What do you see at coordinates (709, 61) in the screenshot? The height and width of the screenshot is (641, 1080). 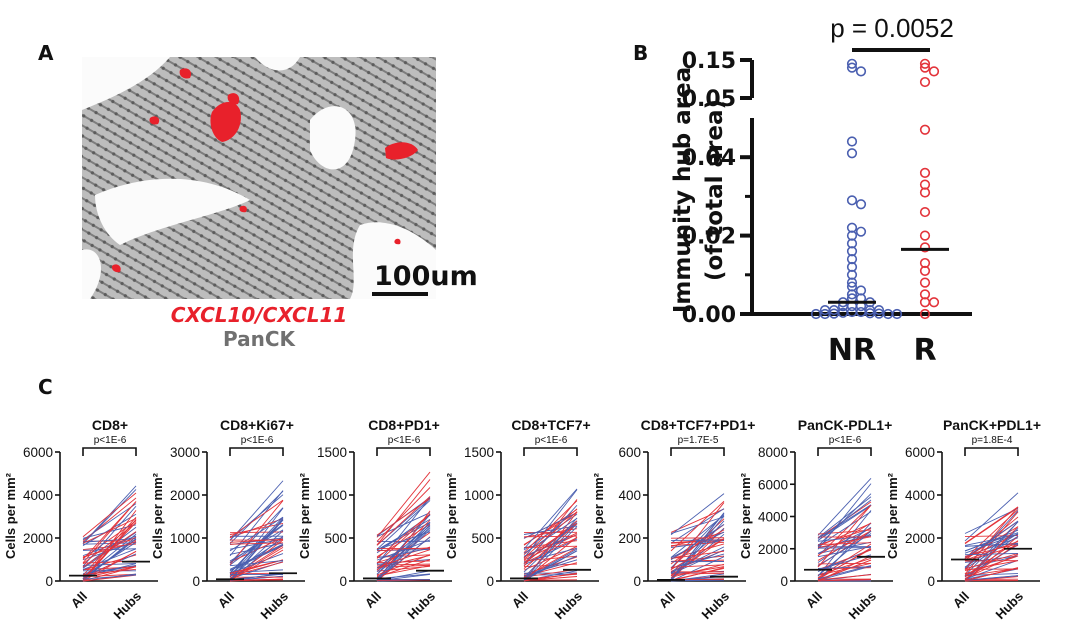 I see `y-tick-label: 0.15` at bounding box center [709, 61].